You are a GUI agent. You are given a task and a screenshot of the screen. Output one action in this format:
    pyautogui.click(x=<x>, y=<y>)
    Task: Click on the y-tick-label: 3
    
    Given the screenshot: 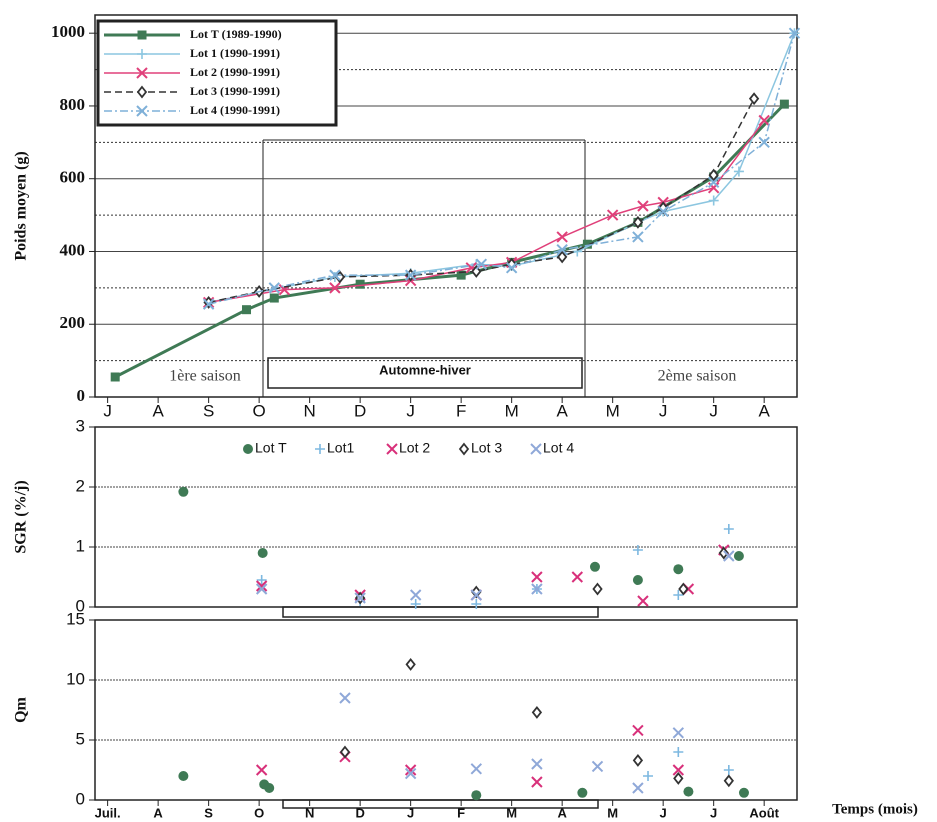 What is the action you would take?
    pyautogui.click(x=80, y=425)
    